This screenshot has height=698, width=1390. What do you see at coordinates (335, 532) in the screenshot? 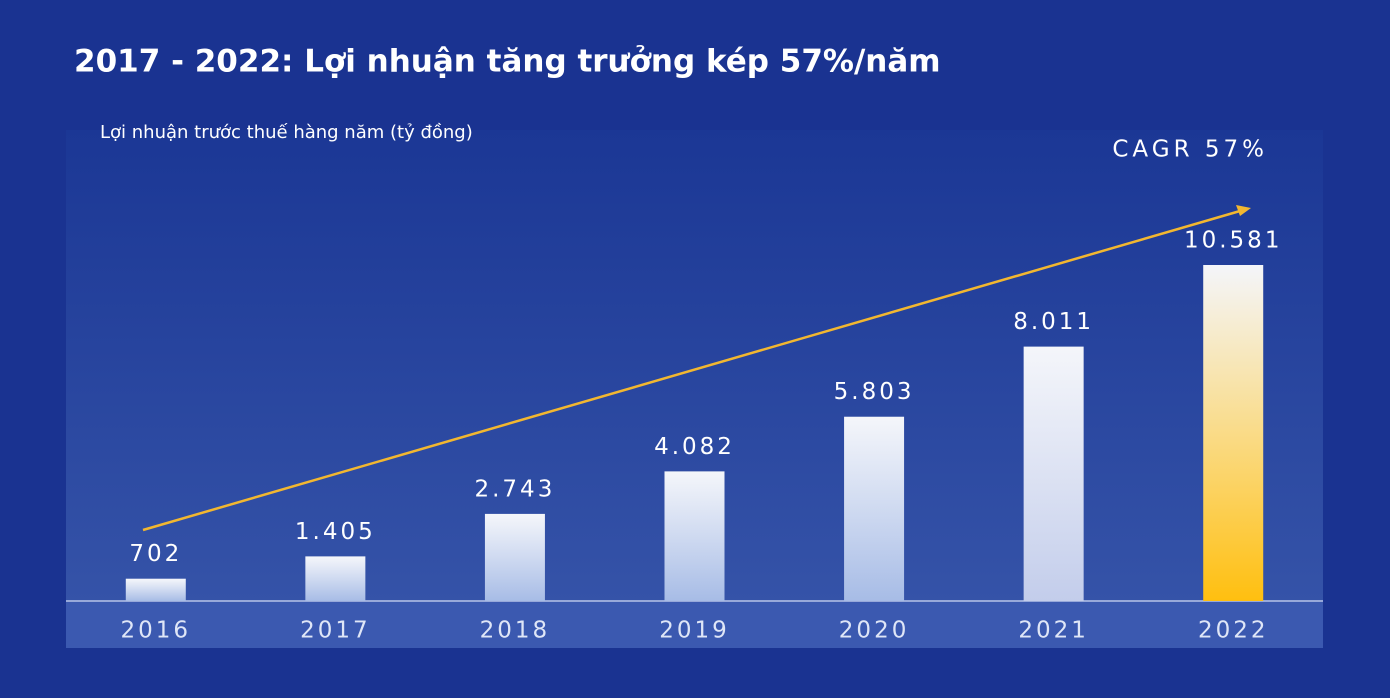
I see `value-label: 1.405` at bounding box center [335, 532].